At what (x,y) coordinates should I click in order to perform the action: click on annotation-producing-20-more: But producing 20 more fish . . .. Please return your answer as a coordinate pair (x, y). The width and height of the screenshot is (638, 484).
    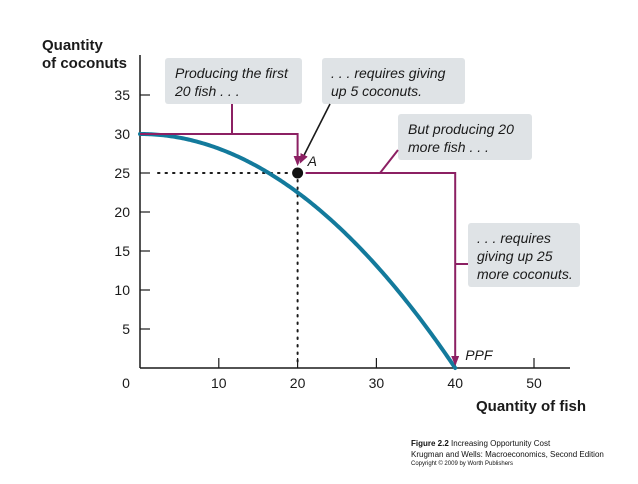
    Looking at the image, I should click on (465, 137).